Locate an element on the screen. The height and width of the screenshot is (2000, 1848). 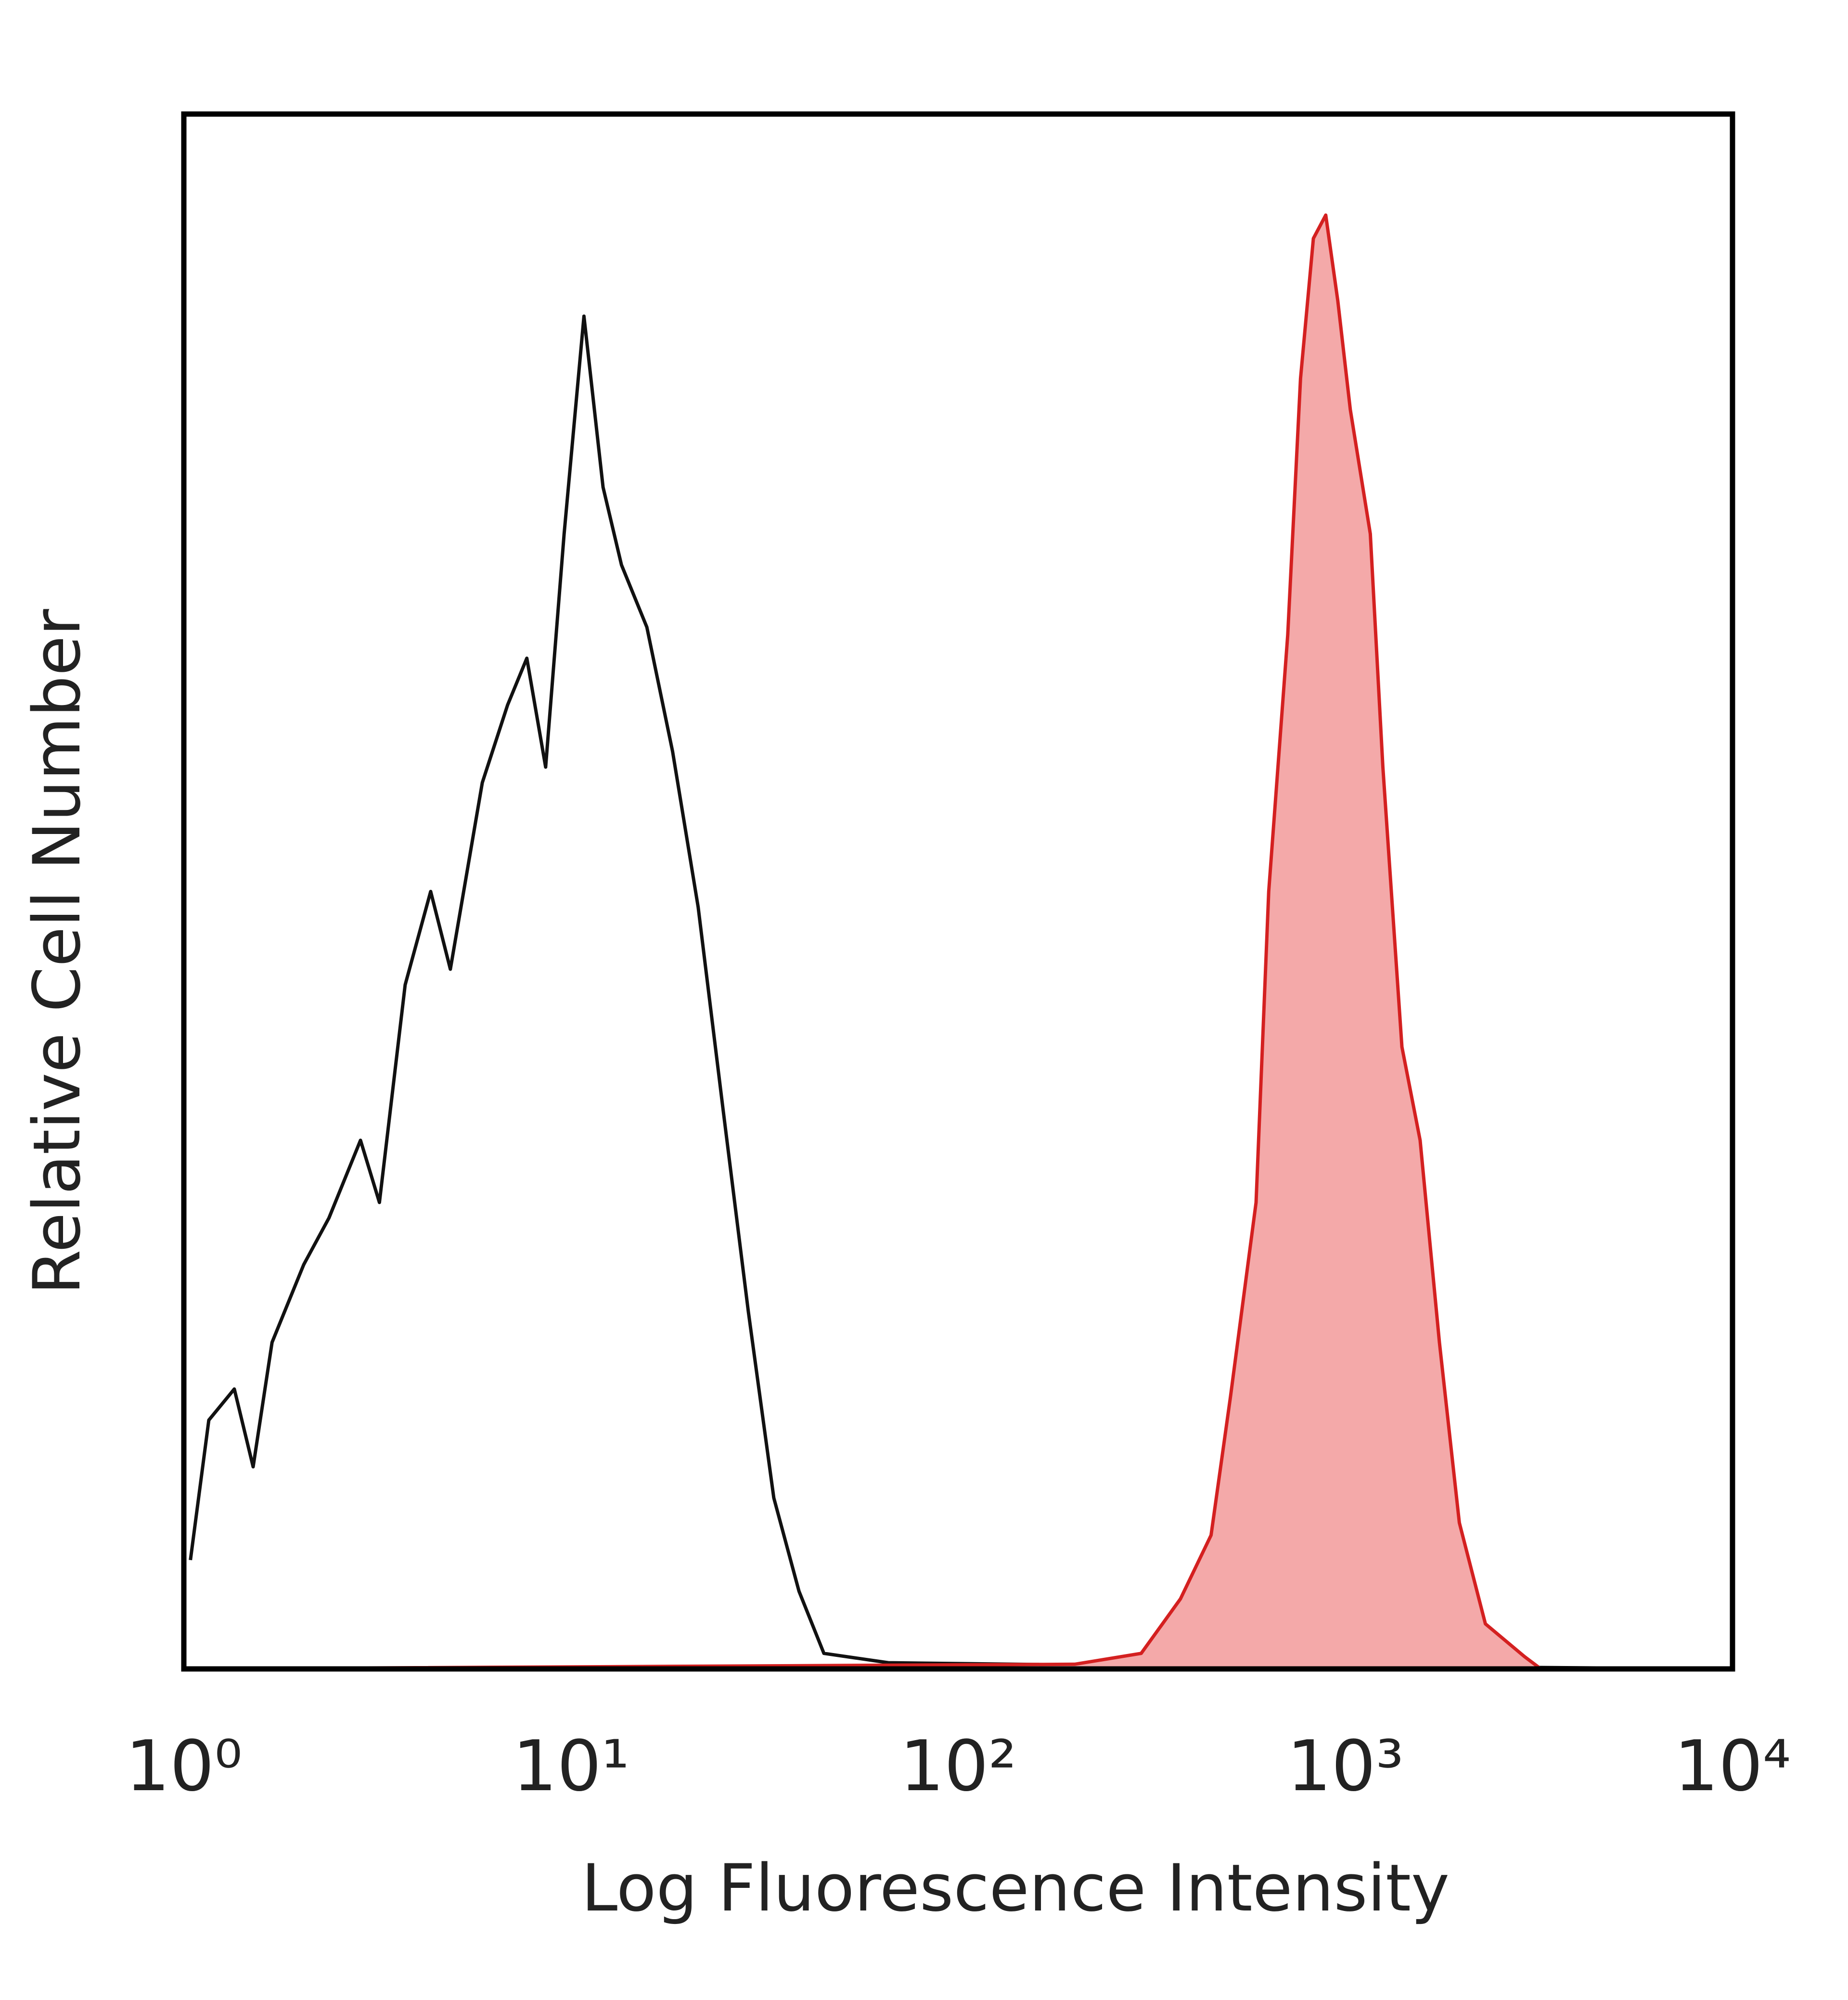
x-tick-label: 10⁴ is located at coordinates (1732, 1766).